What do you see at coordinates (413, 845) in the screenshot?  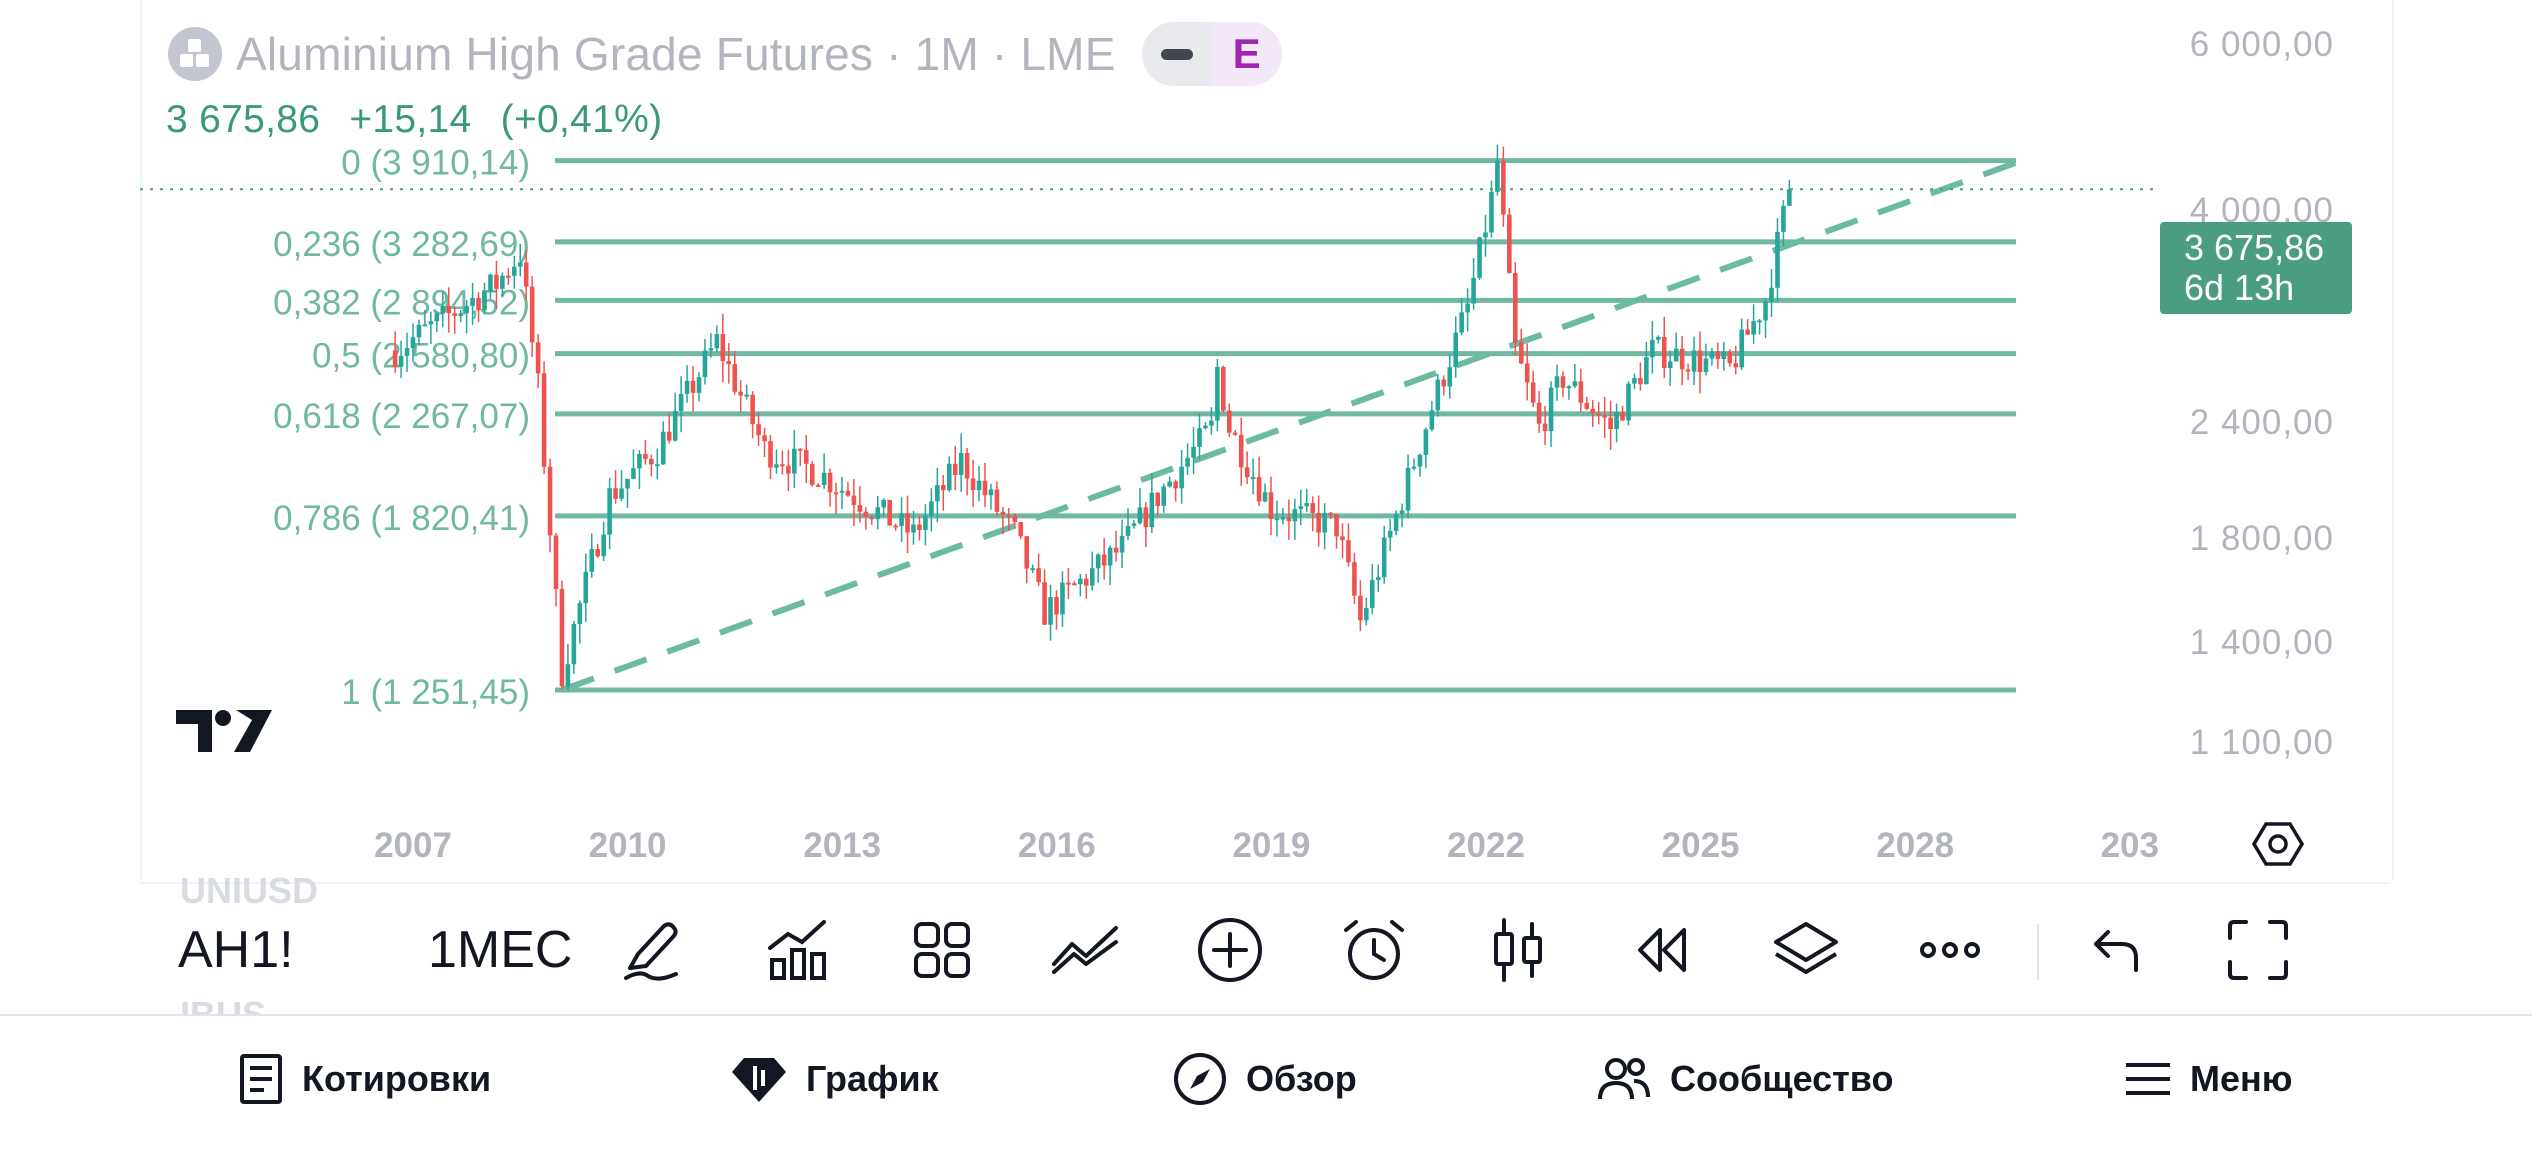 I see `time-axis-label: 2007` at bounding box center [413, 845].